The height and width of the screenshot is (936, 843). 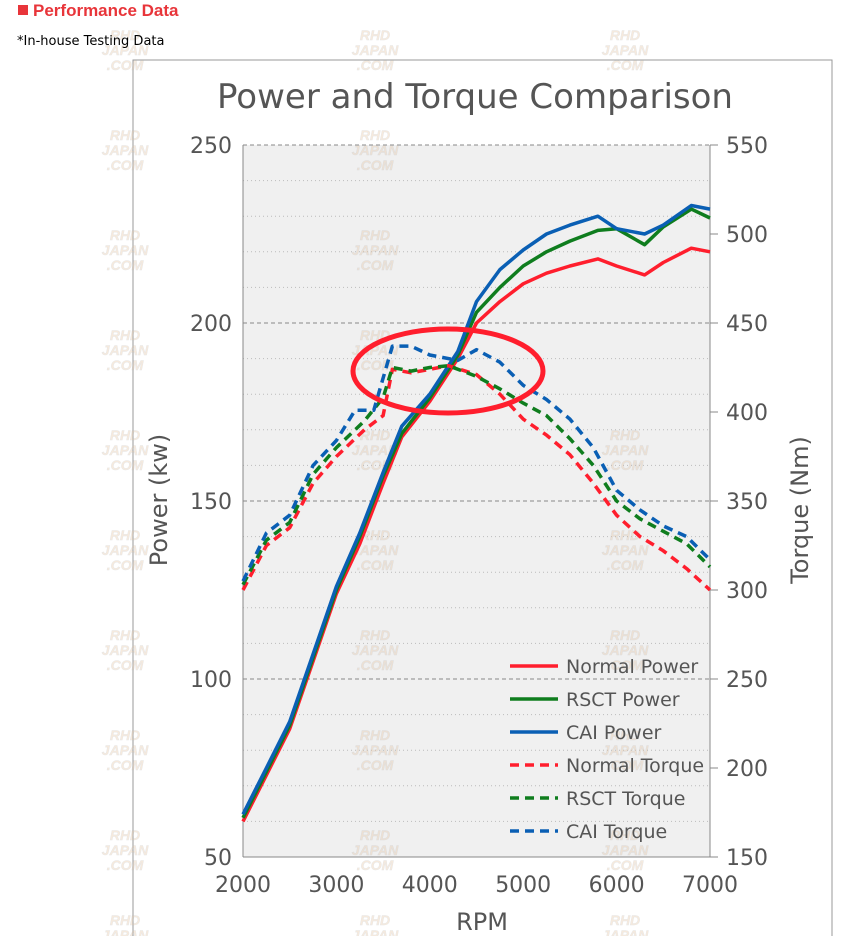 What do you see at coordinates (218, 858) in the screenshot?
I see `y-tick-label: 50` at bounding box center [218, 858].